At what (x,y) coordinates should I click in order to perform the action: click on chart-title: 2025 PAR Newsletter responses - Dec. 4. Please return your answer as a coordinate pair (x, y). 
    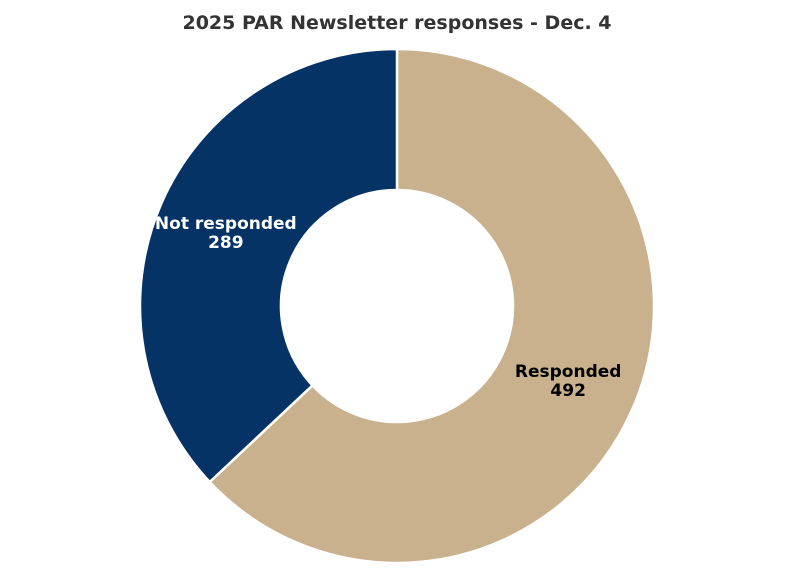
    Looking at the image, I should click on (397, 23).